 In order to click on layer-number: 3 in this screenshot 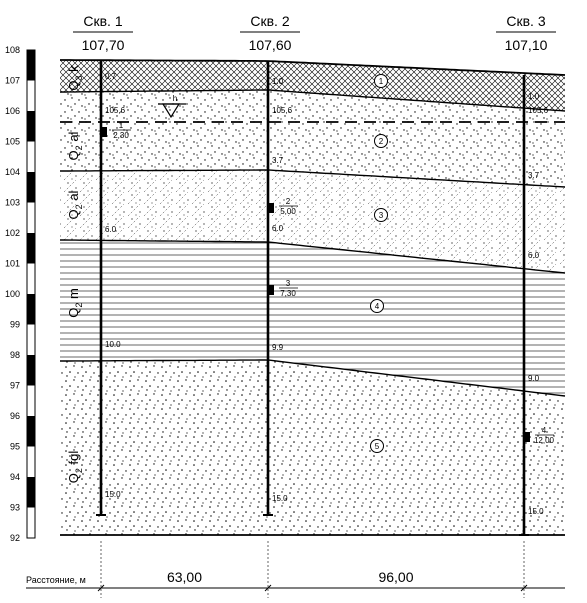, I will do `click(381, 215)`.